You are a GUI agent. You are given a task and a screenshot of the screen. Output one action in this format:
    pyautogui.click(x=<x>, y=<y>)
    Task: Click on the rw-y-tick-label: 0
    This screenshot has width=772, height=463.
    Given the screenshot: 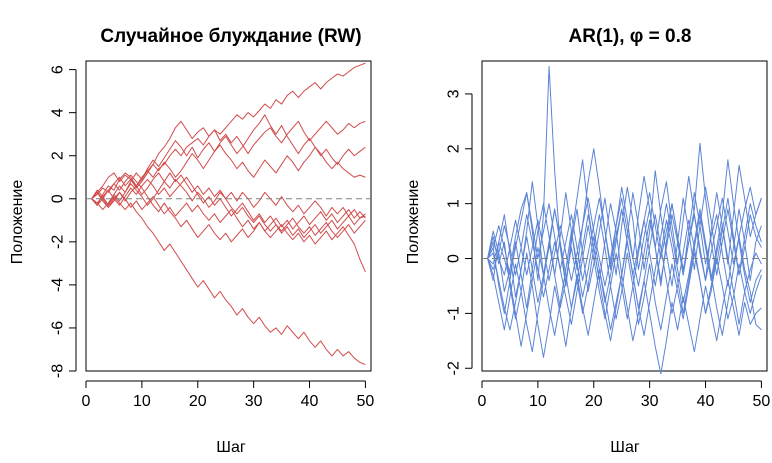 What is the action you would take?
    pyautogui.click(x=58, y=198)
    